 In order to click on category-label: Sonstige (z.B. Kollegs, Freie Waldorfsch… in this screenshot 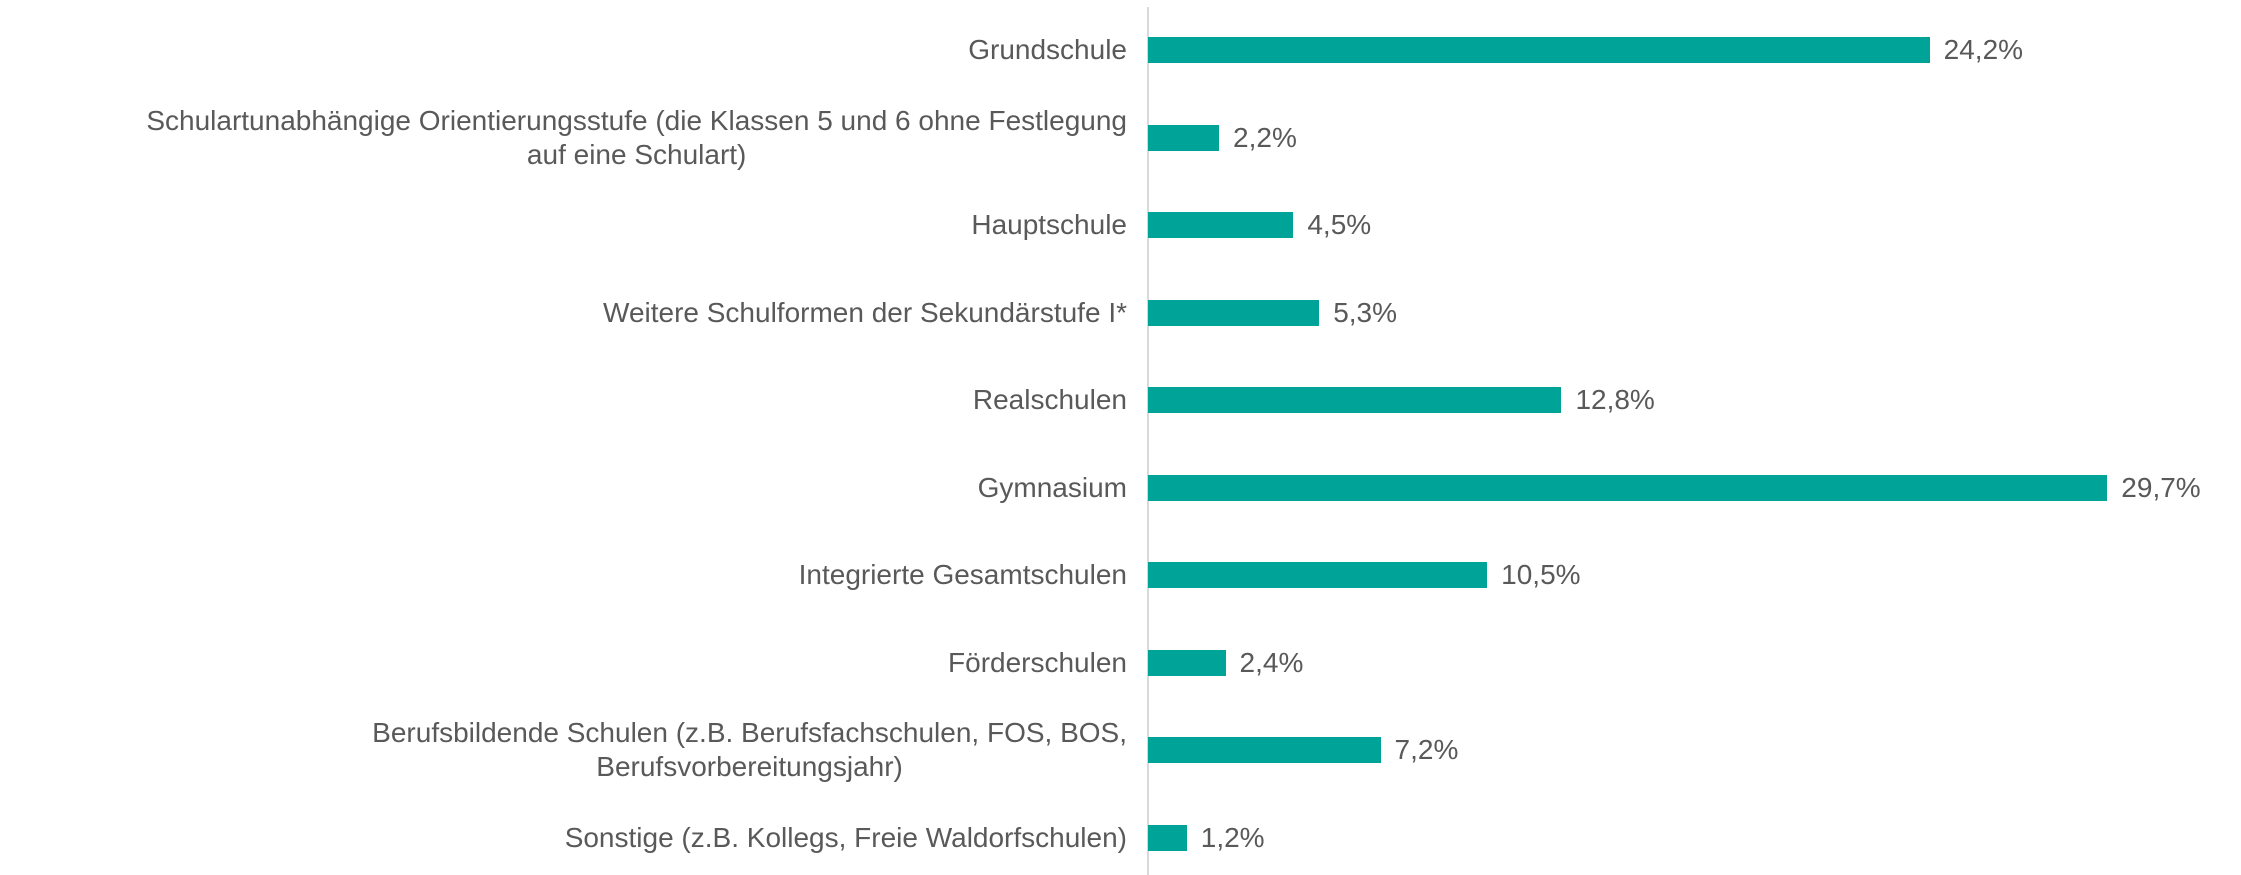, I will do `click(845, 837)`.